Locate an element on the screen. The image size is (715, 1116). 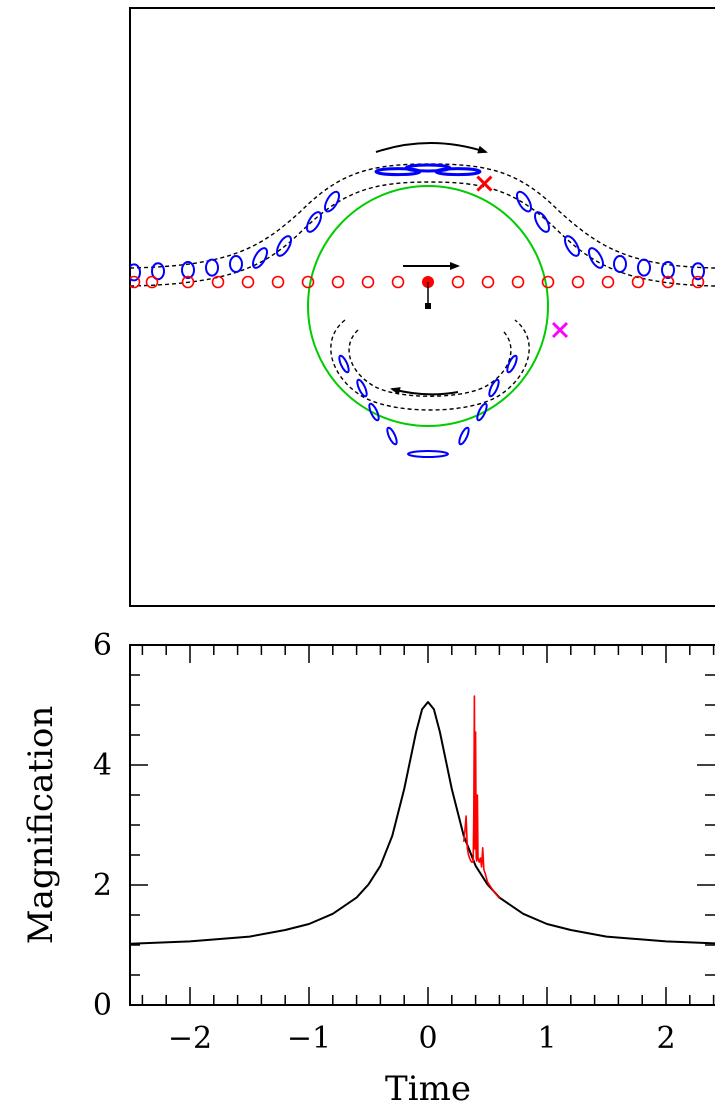
x-tick-label: 0 is located at coordinates (427, 1038).